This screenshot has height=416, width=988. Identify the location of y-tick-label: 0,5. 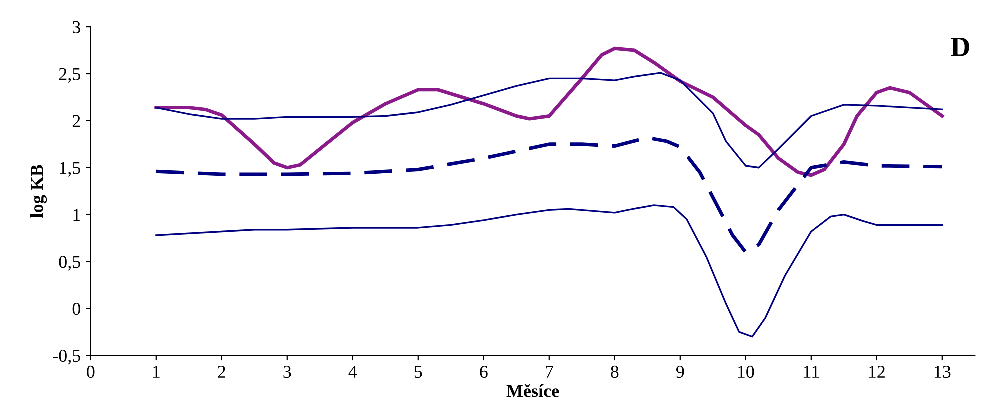
(69, 263).